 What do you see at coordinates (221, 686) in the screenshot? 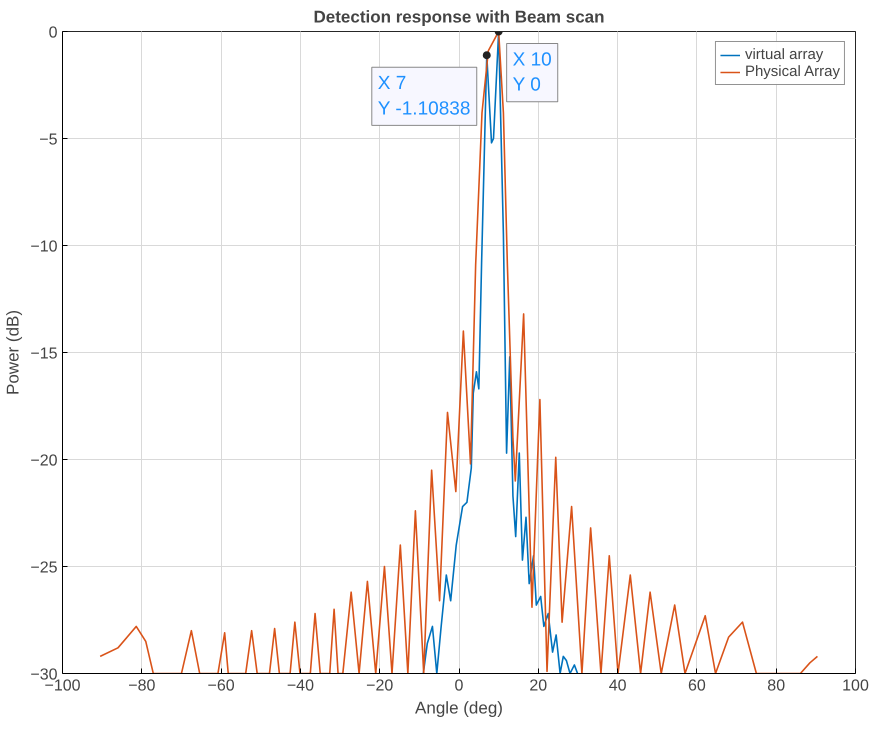
I see `x-tick-label: −60` at bounding box center [221, 686].